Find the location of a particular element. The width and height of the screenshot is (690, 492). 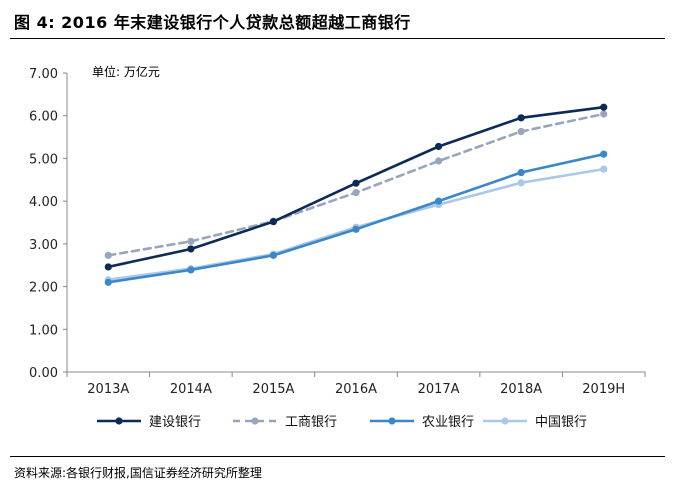

x-tick-label: 2015A is located at coordinates (273, 389).